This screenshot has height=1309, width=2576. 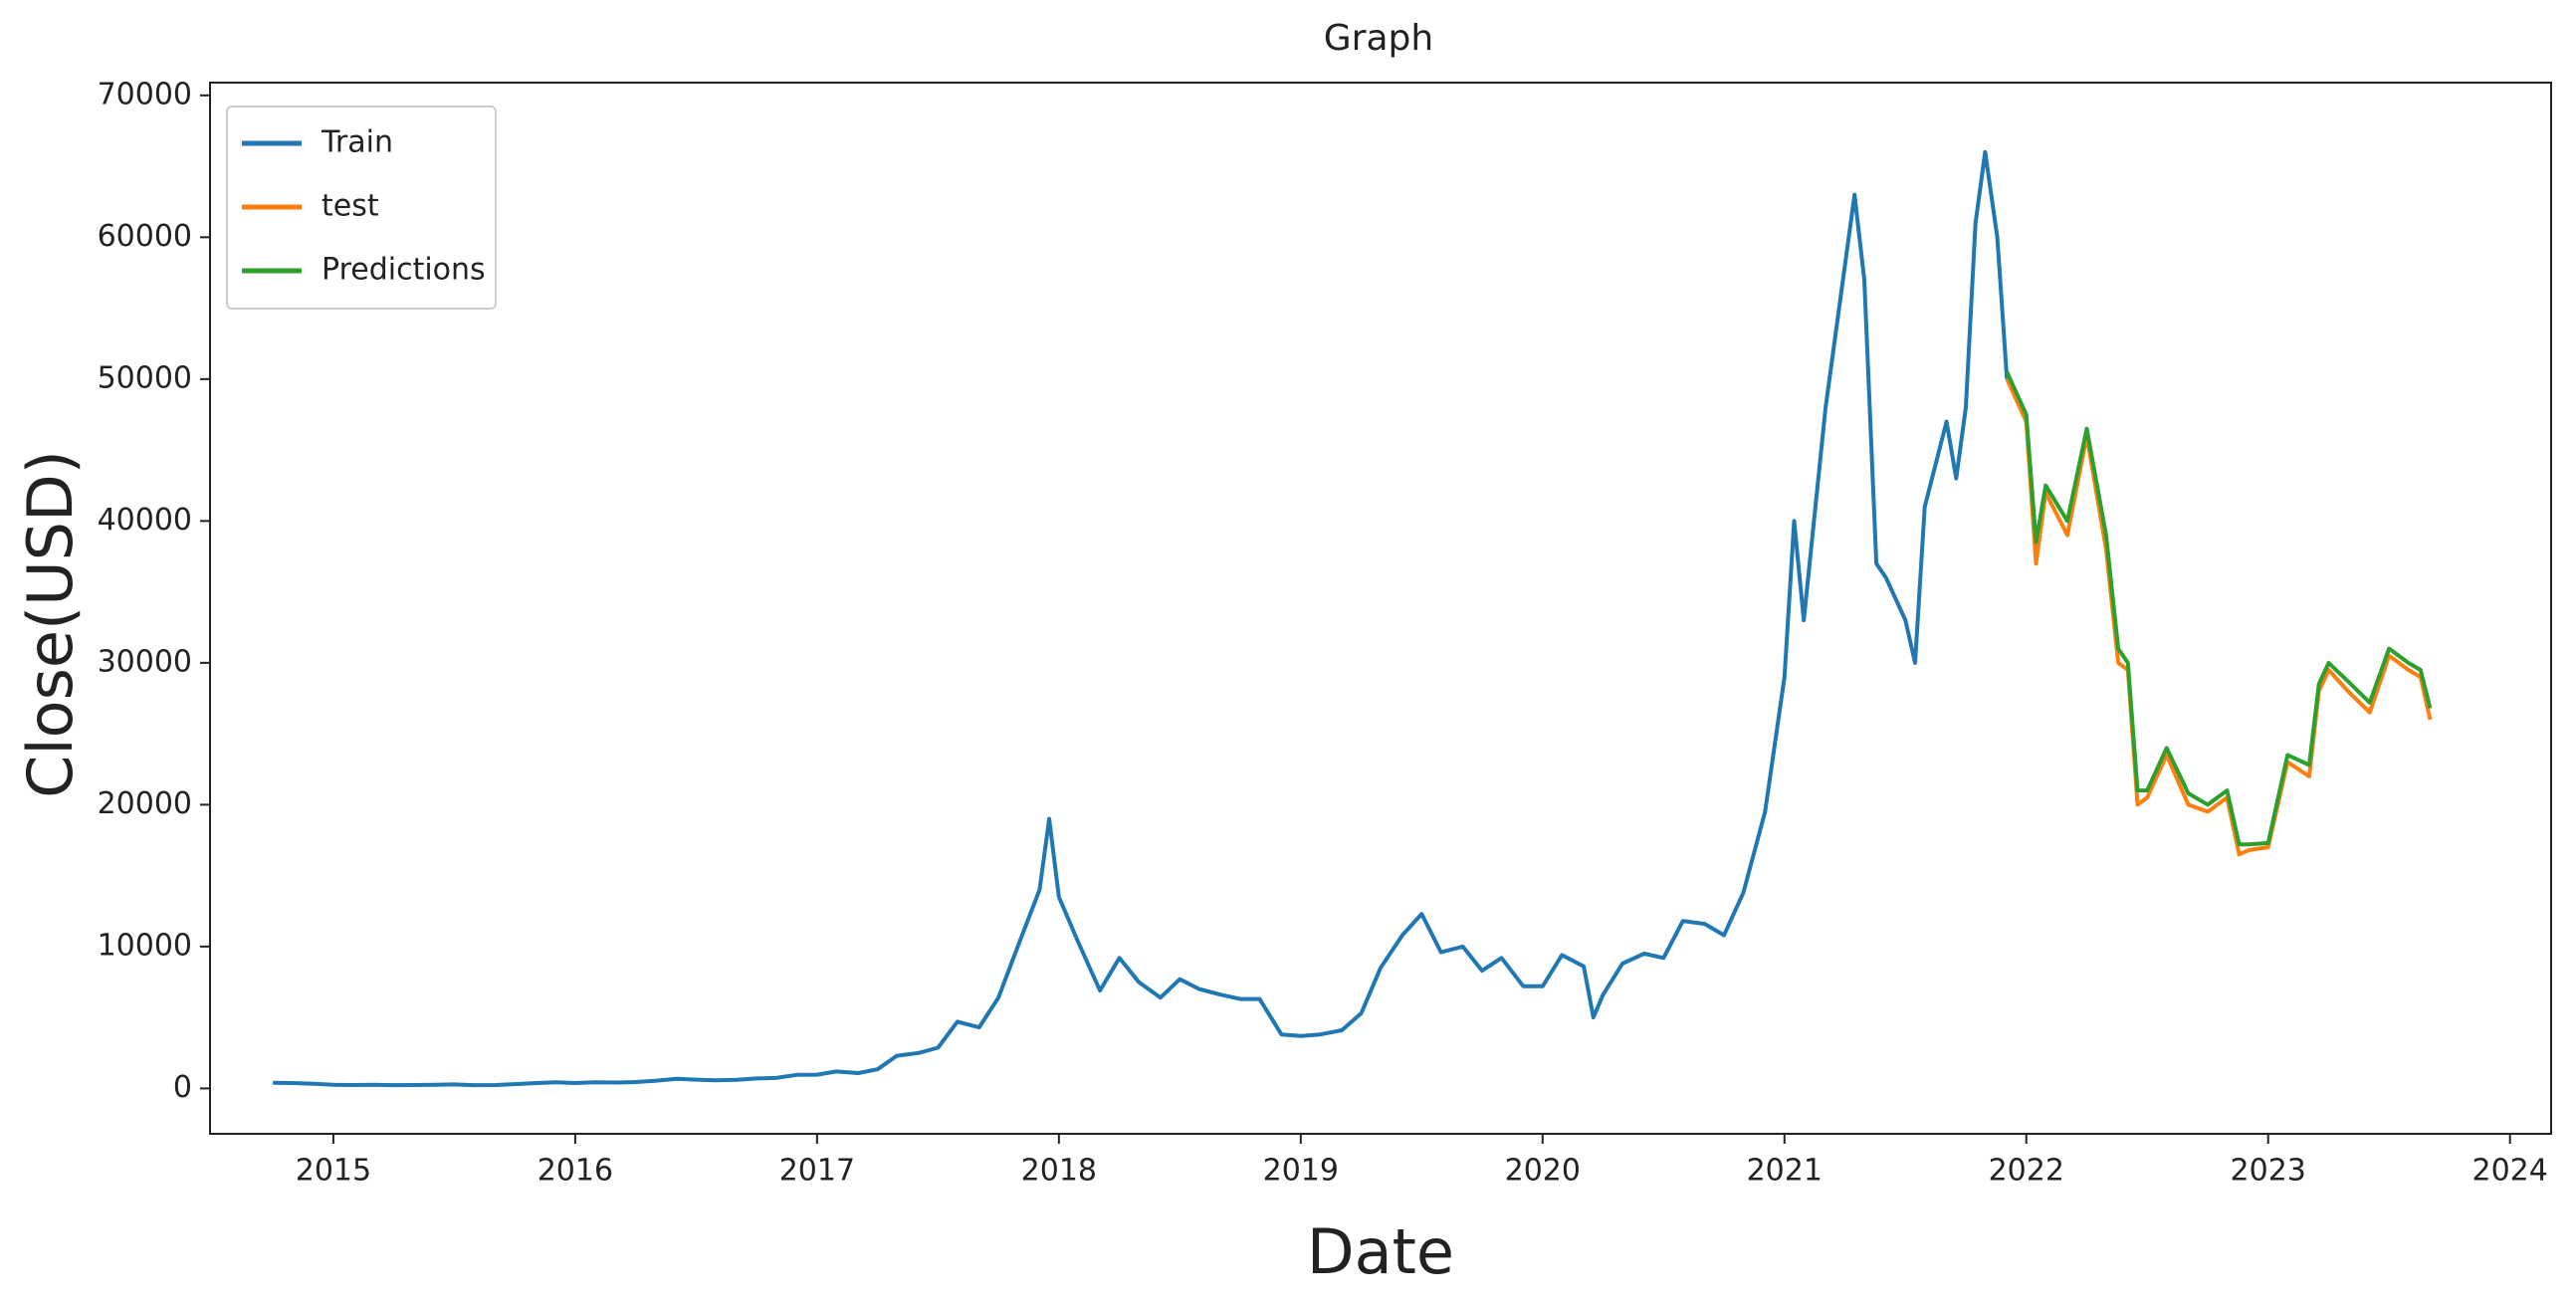 What do you see at coordinates (1785, 1171) in the screenshot?
I see `x-tick-label: 2021` at bounding box center [1785, 1171].